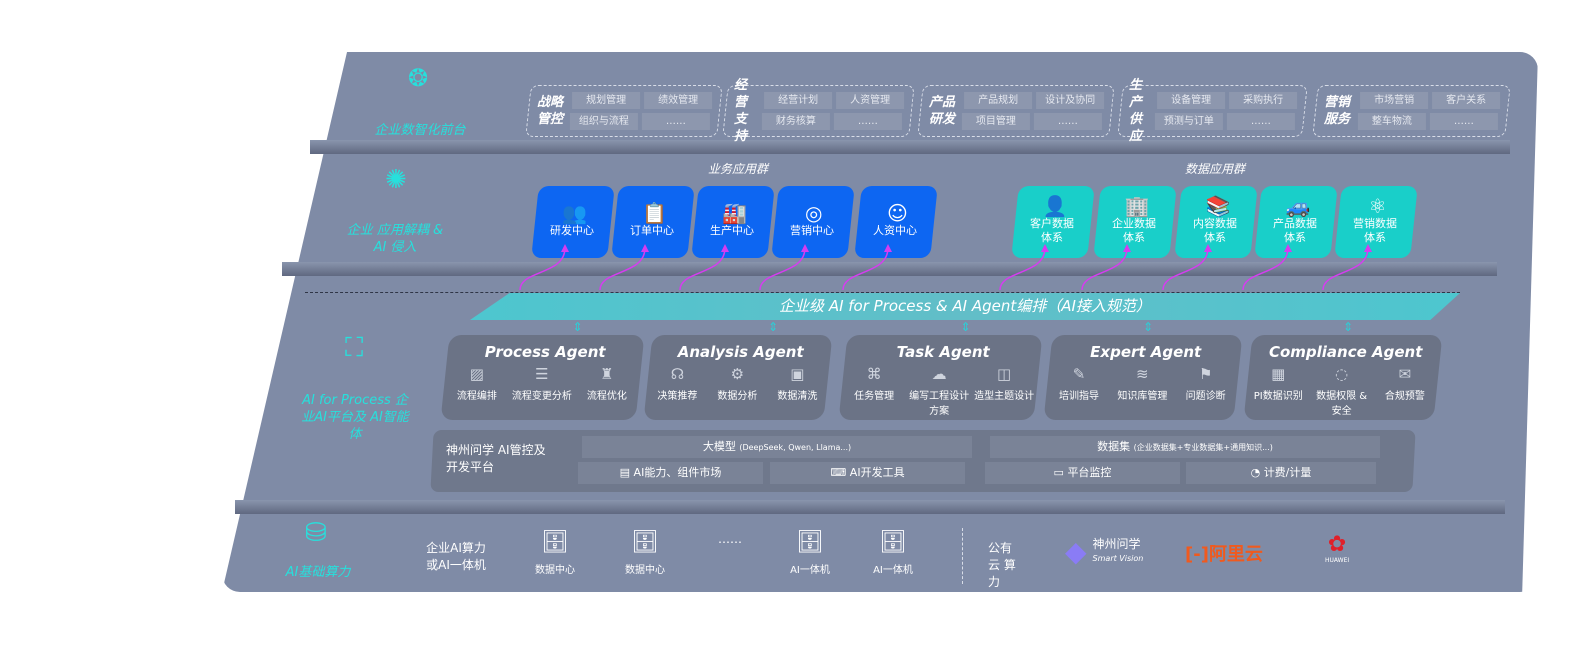 The image size is (1572, 647). I want to click on platform-tool: ⌨ AI开发工具, so click(867, 473).